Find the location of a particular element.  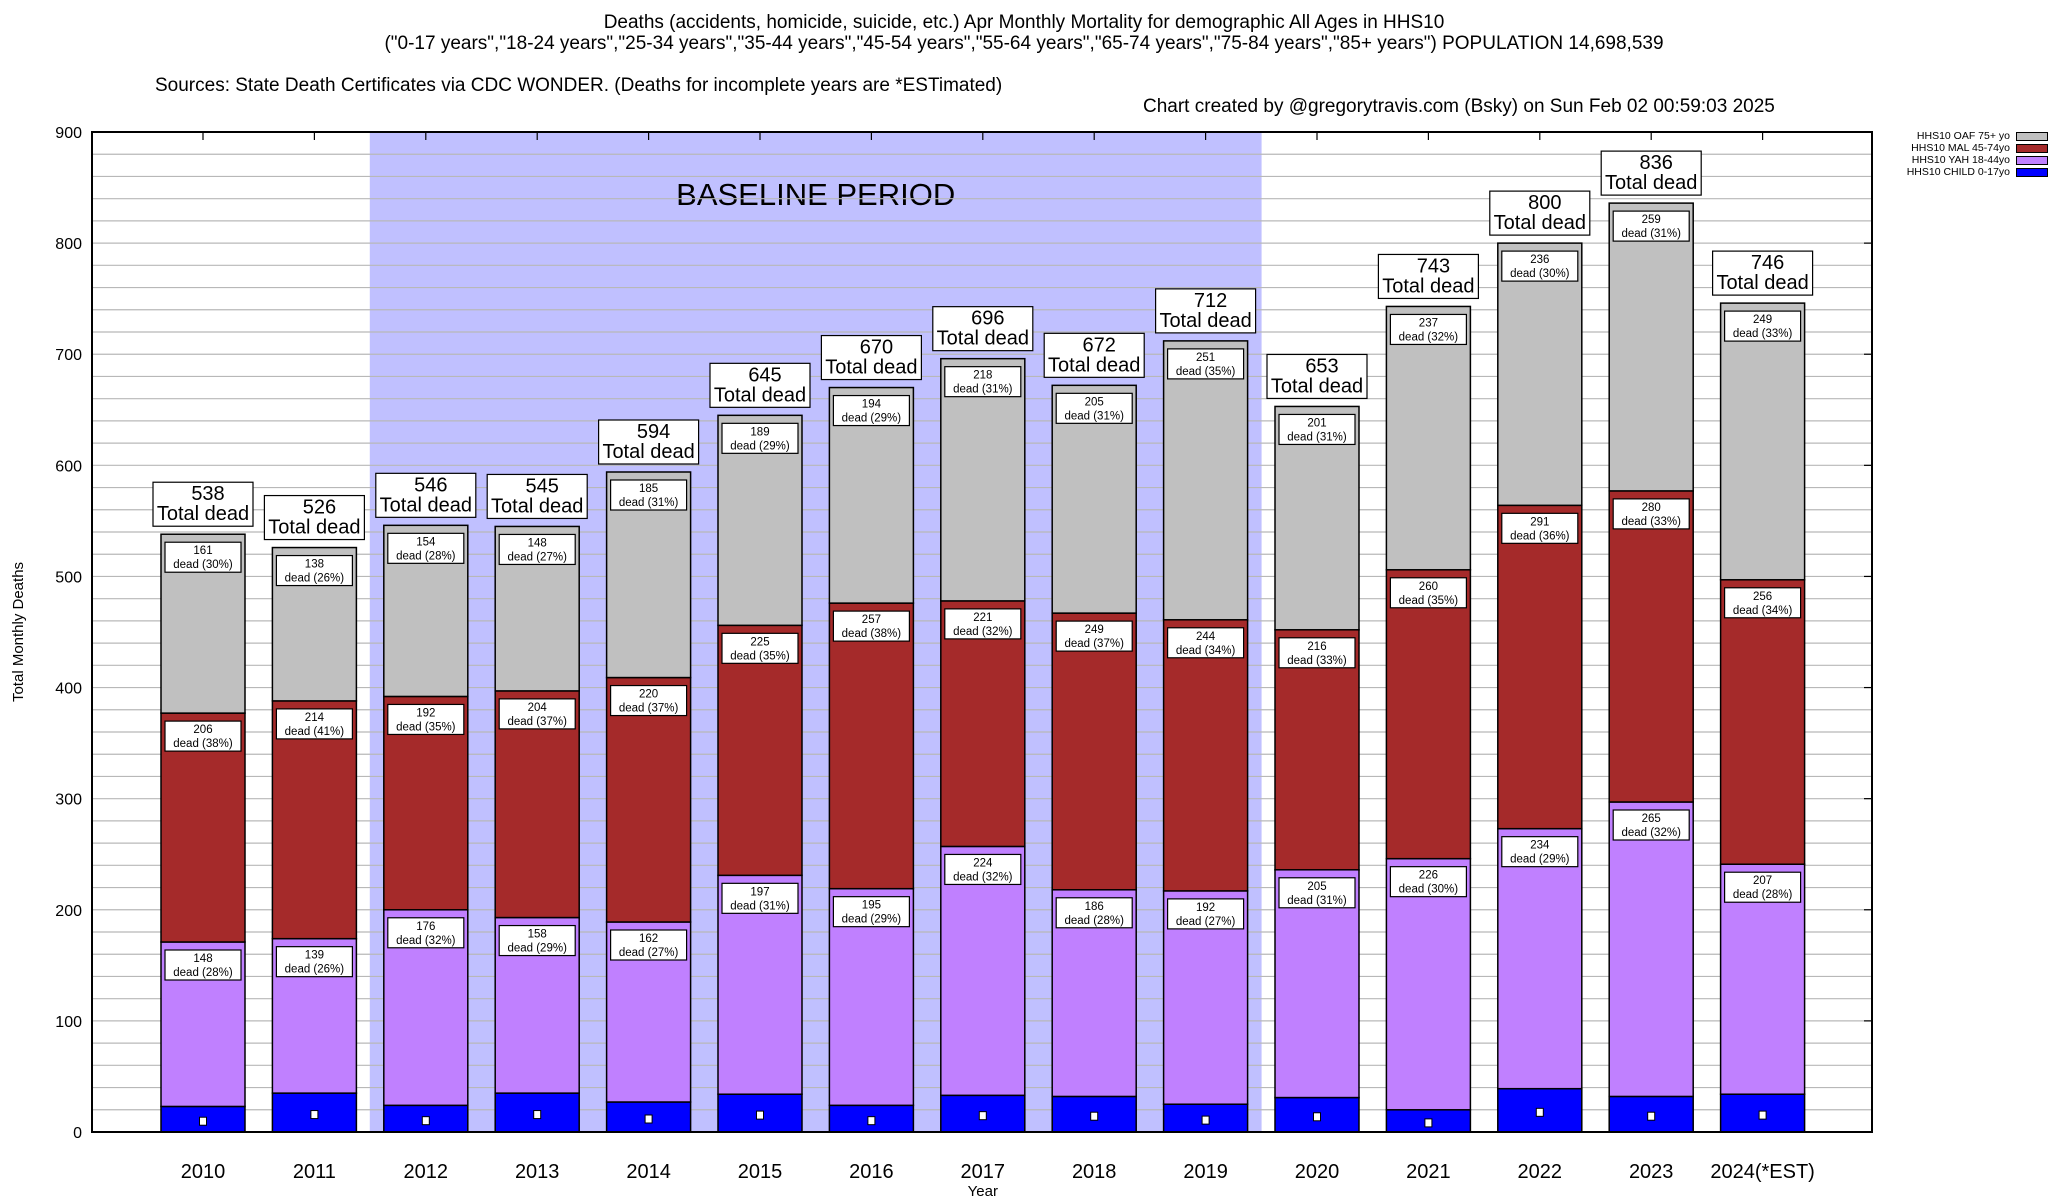

y-tick-label: 300 is located at coordinates (68, 800).